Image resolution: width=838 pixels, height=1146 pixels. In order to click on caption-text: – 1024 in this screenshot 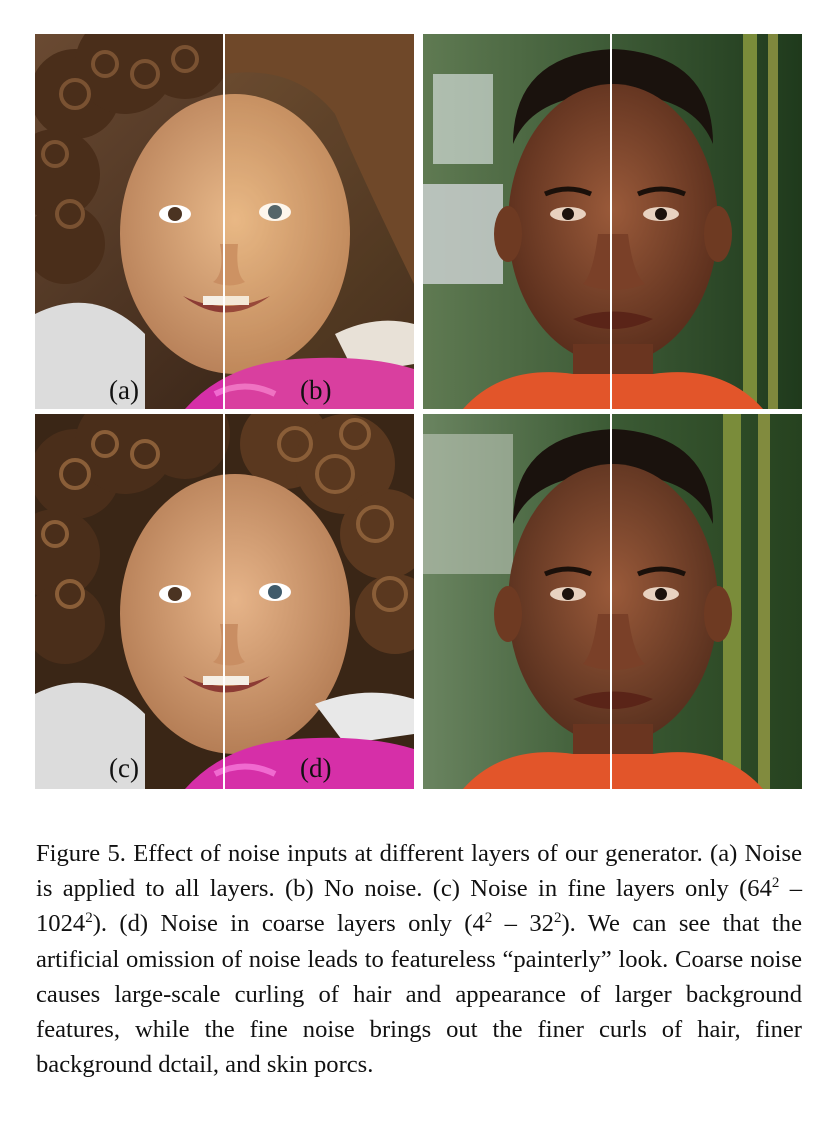, I will do `click(419, 906)`.